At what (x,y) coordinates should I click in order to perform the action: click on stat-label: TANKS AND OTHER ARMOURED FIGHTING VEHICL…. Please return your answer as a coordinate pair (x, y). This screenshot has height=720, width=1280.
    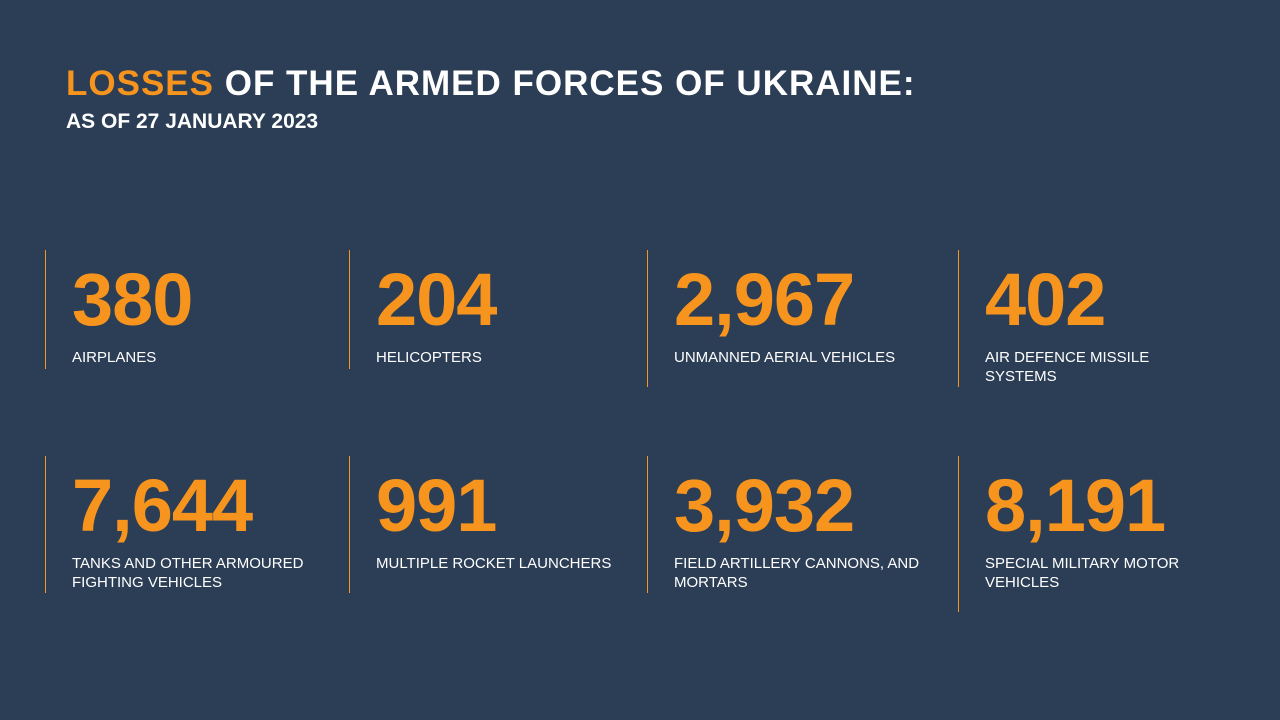
    Looking at the image, I should click on (188, 573).